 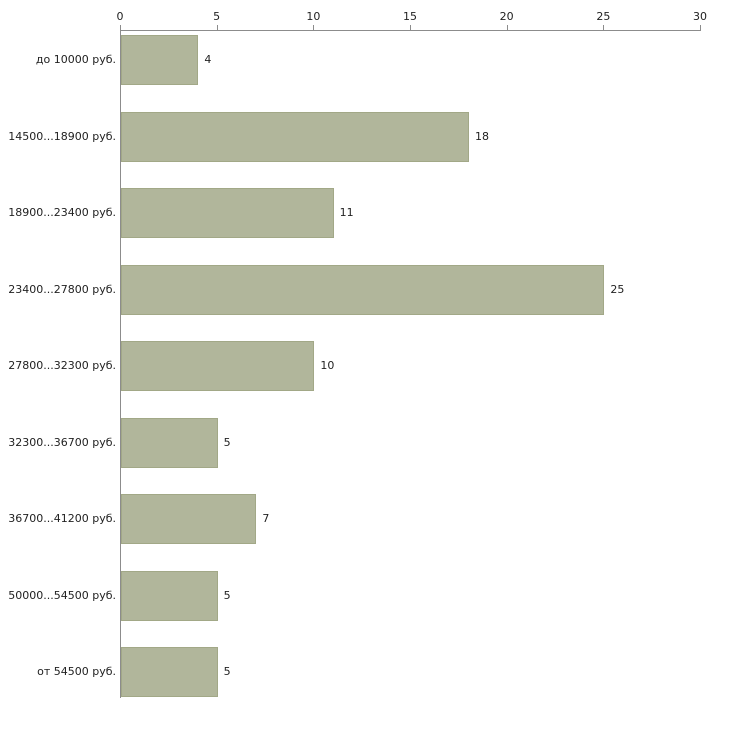 What do you see at coordinates (62, 595) in the screenshot?
I see `category-label: 50000...54500 руб.` at bounding box center [62, 595].